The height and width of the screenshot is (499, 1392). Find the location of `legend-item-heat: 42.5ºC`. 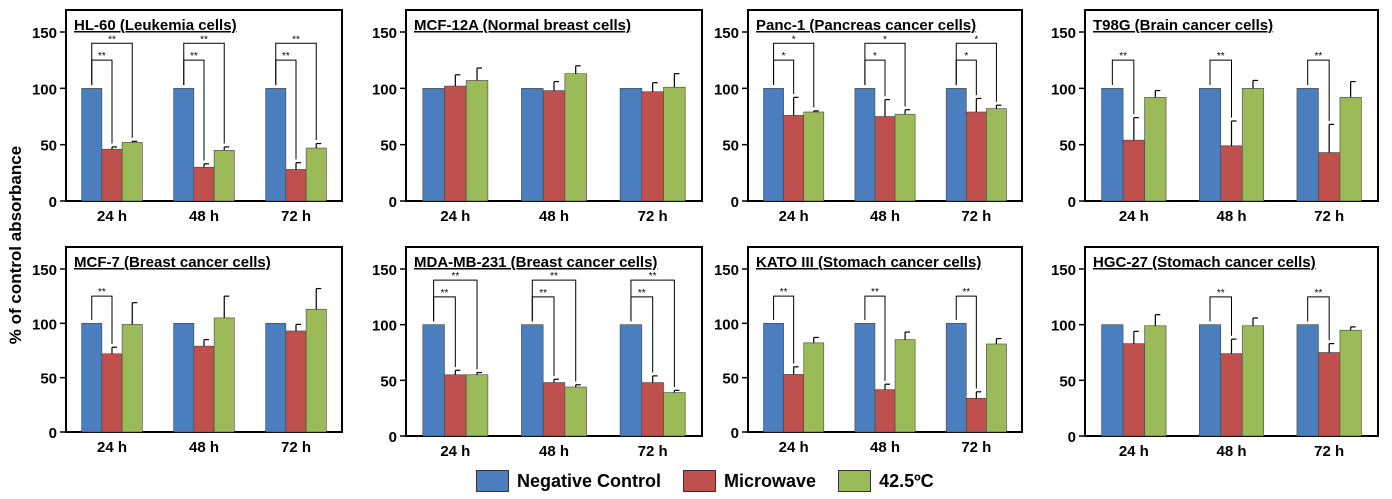

legend-item-heat: 42.5ºC is located at coordinates (886, 481).